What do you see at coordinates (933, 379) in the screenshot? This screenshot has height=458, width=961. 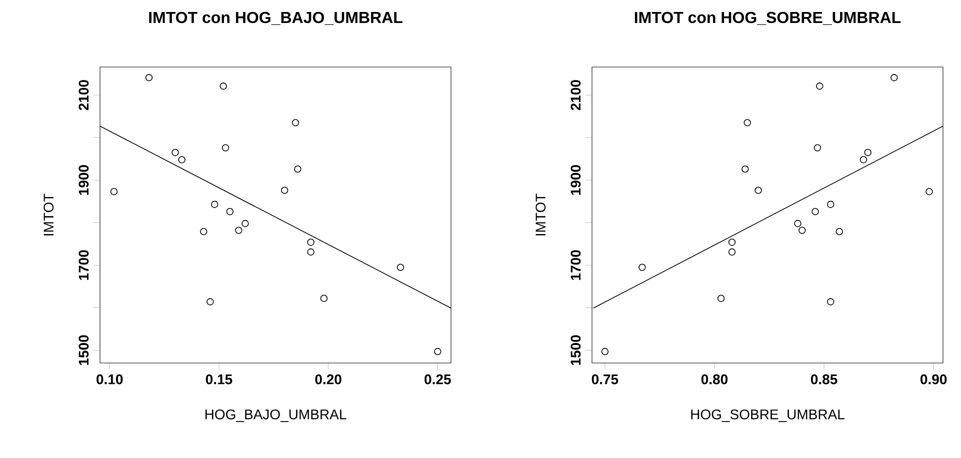 I see `x-tick-label: 0.90` at bounding box center [933, 379].